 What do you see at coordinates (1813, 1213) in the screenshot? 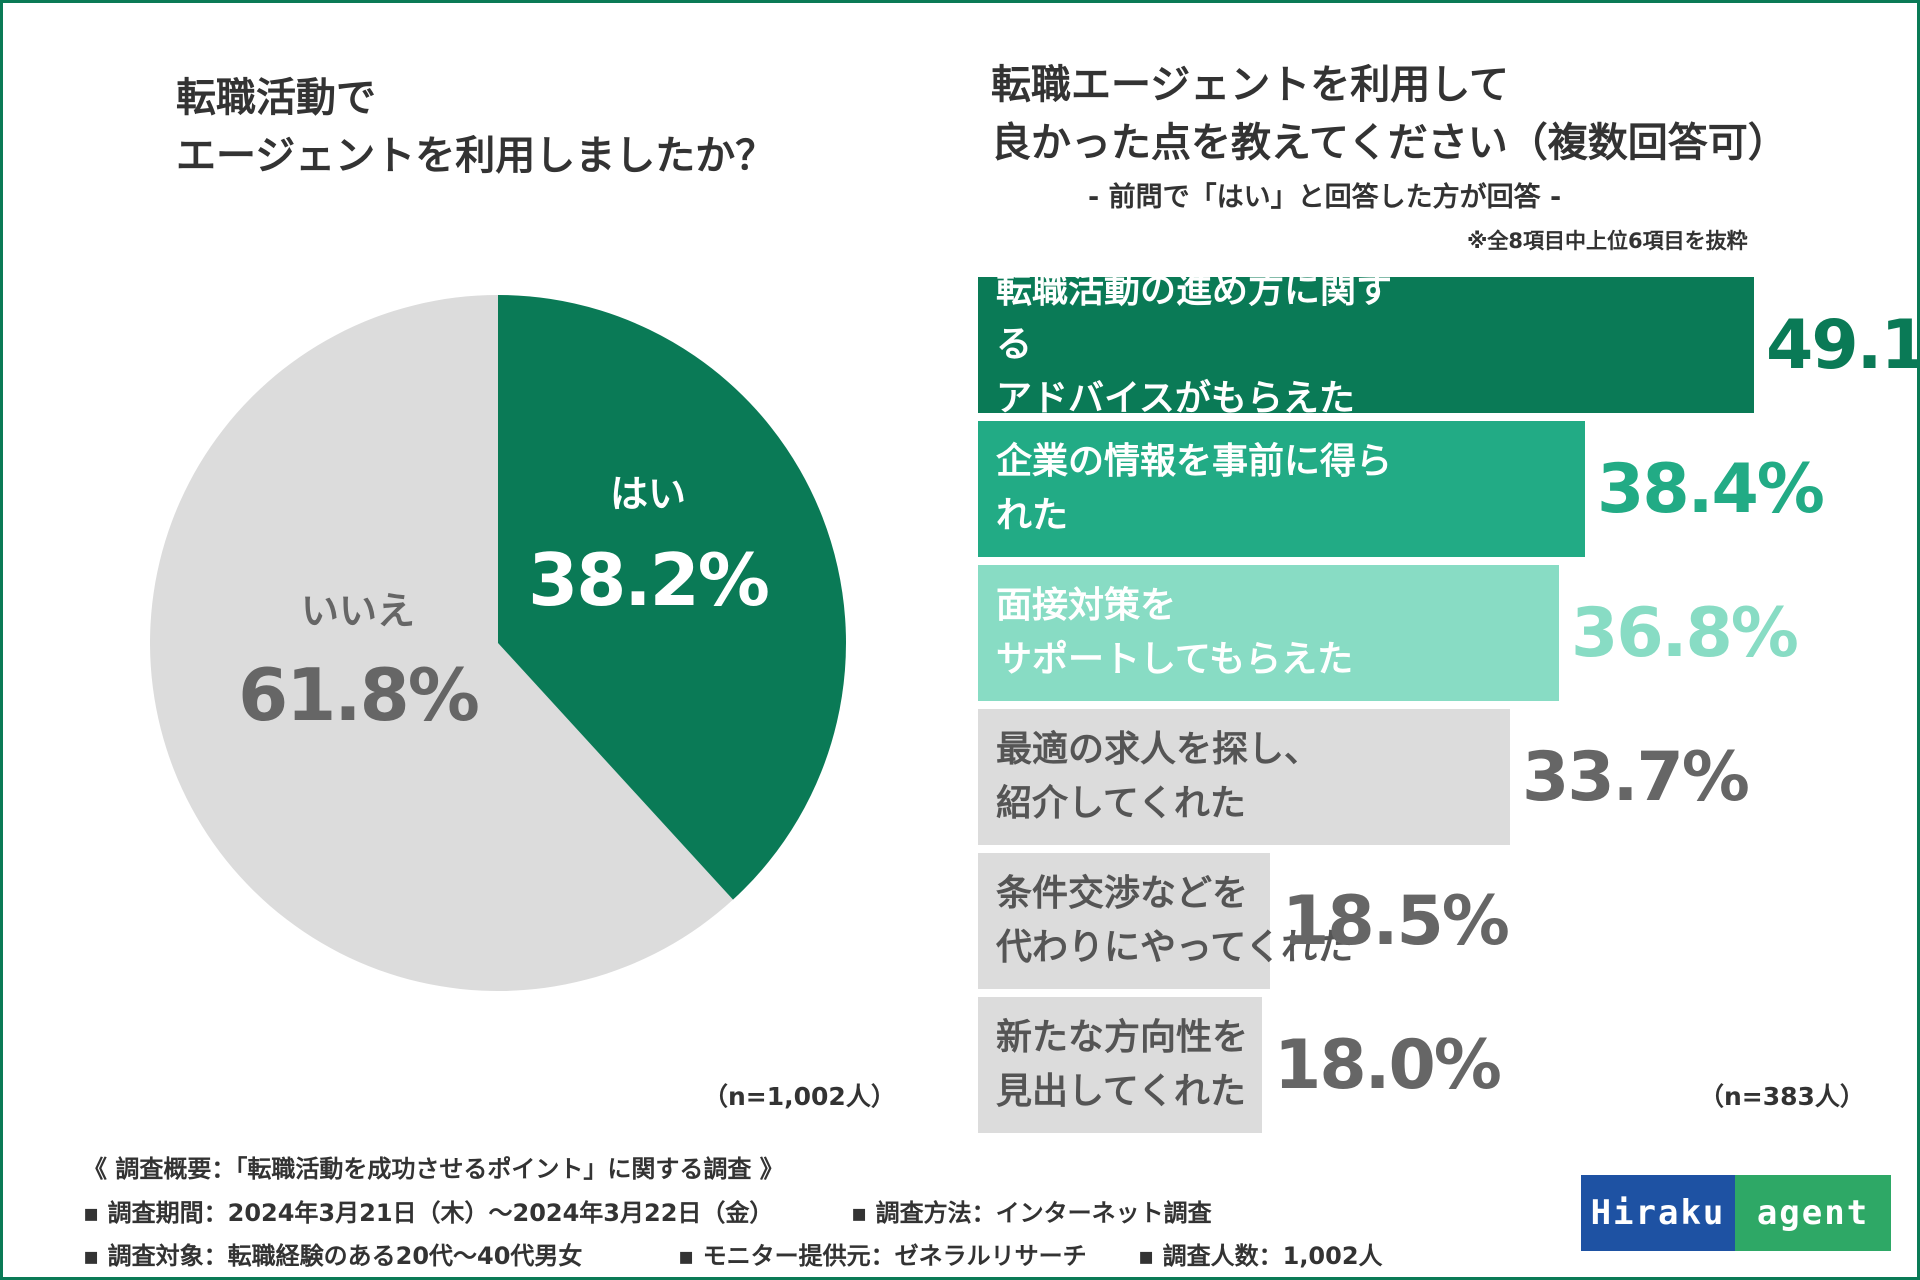
I see `logo-agent: agent` at bounding box center [1813, 1213].